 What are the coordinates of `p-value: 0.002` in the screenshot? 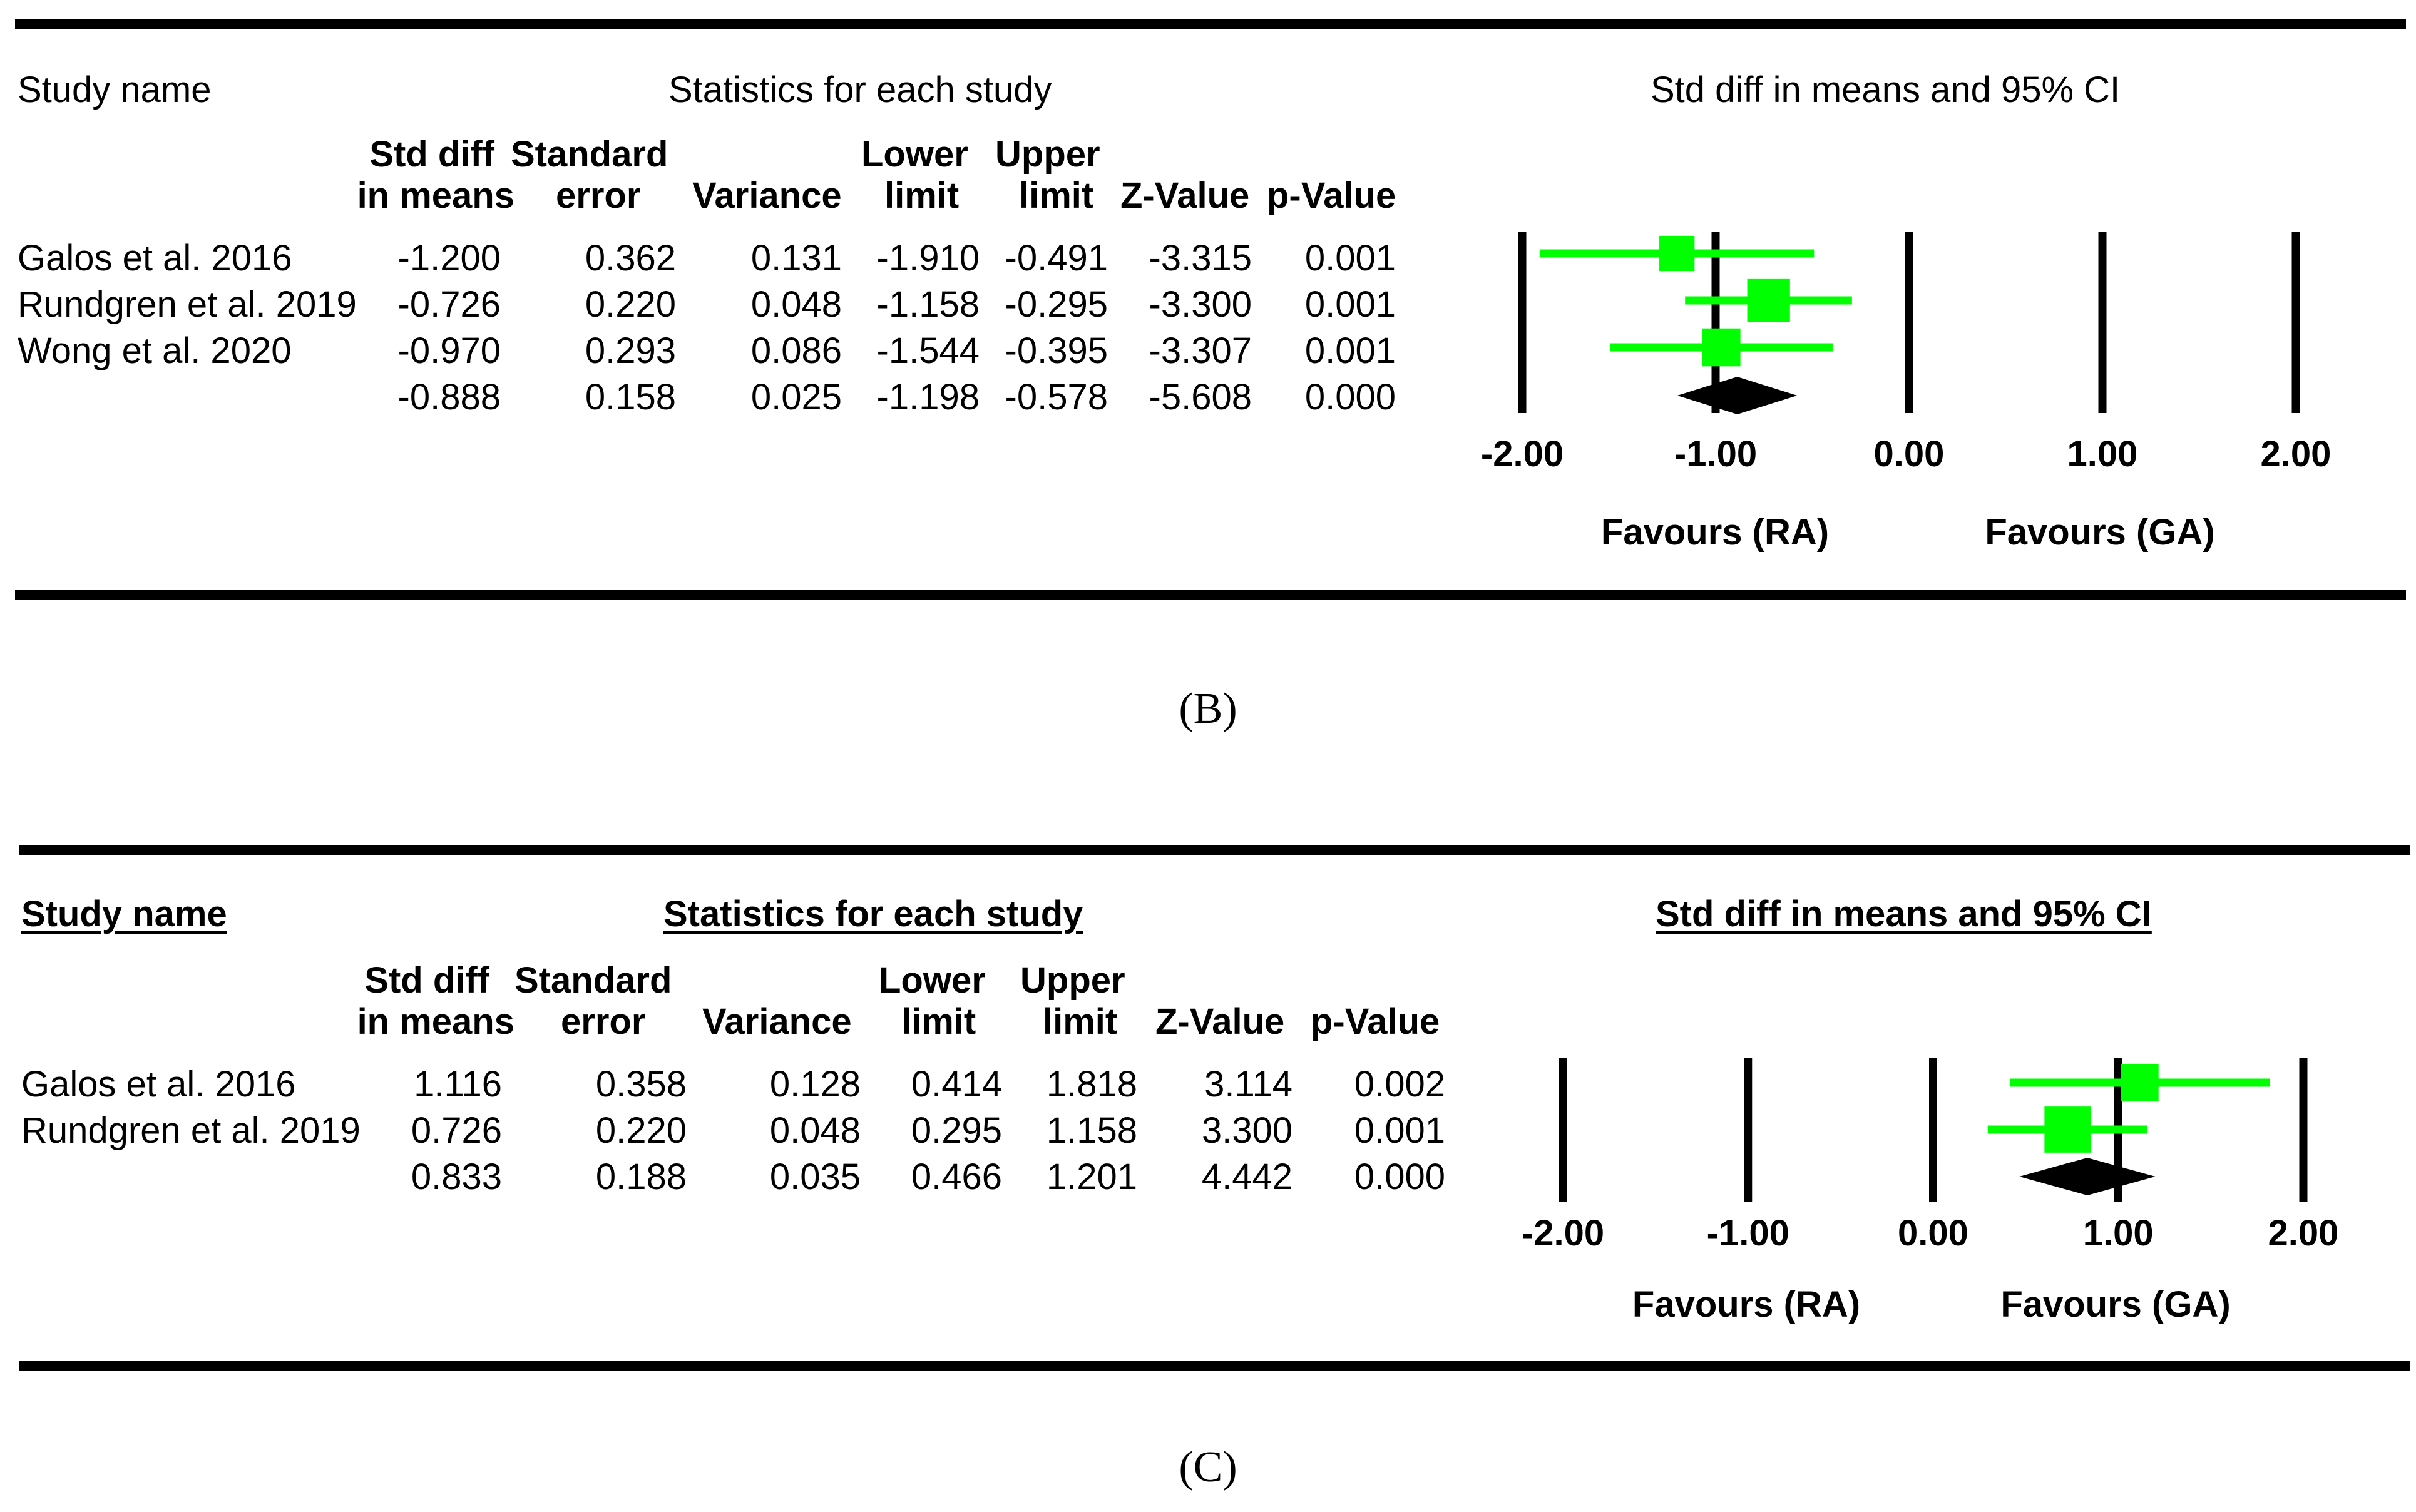 It's located at (1399, 1084).